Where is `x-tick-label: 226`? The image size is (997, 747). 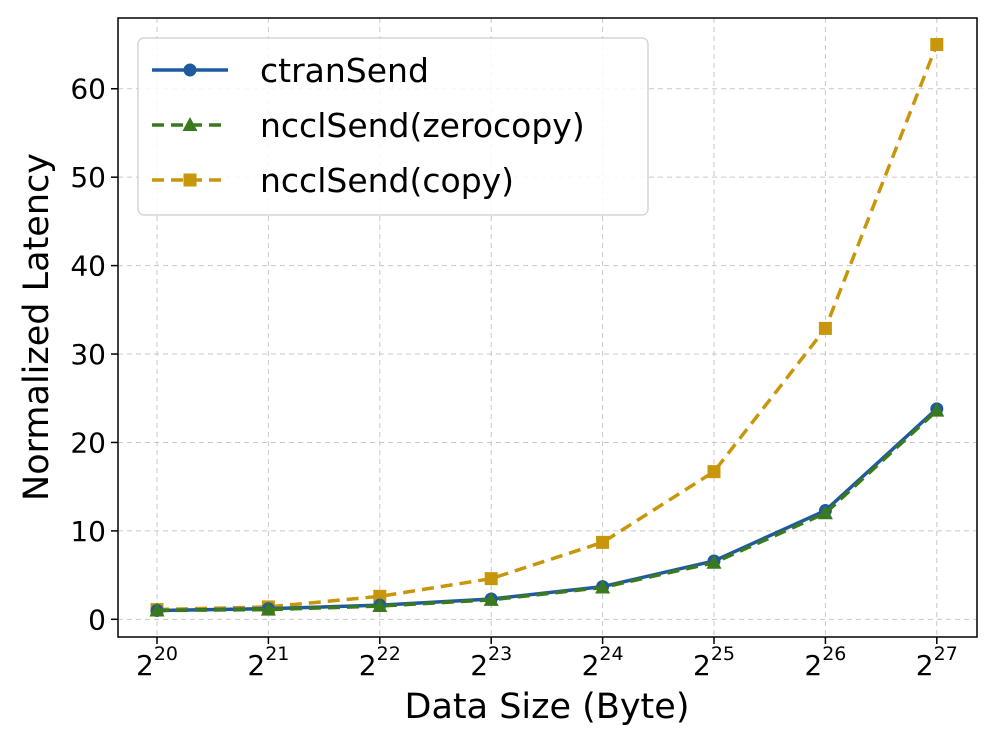 x-tick-label: 226 is located at coordinates (825, 662).